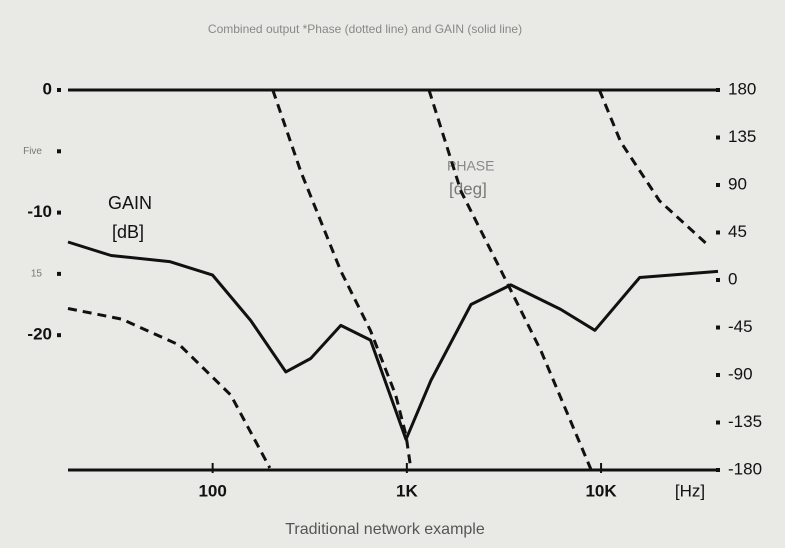 Image resolution: width=785 pixels, height=548 pixels. I want to click on y-tick-label: Five, so click(32, 151).